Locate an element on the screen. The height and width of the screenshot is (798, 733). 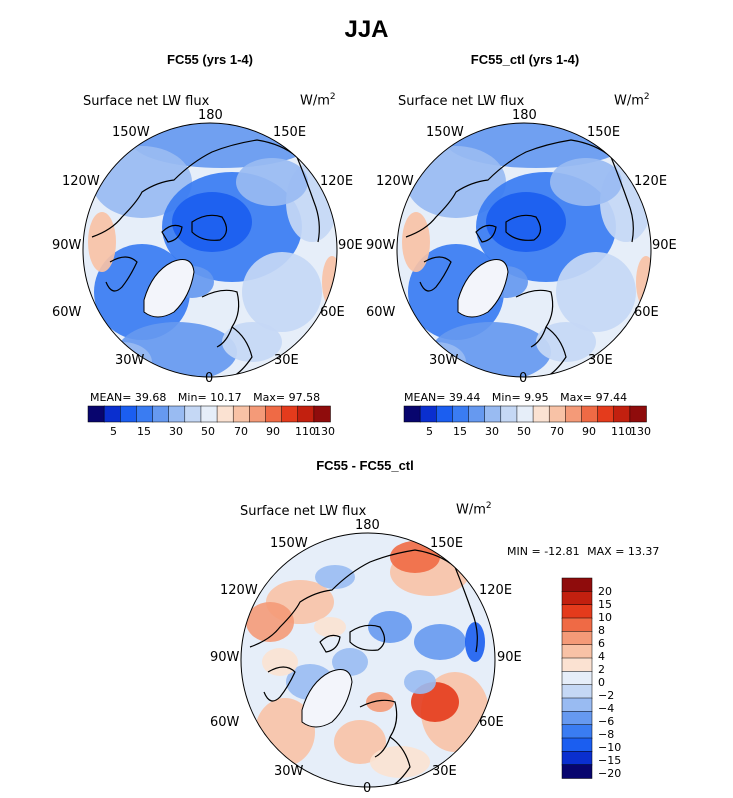
panel1-polar-map is located at coordinates (210, 250).